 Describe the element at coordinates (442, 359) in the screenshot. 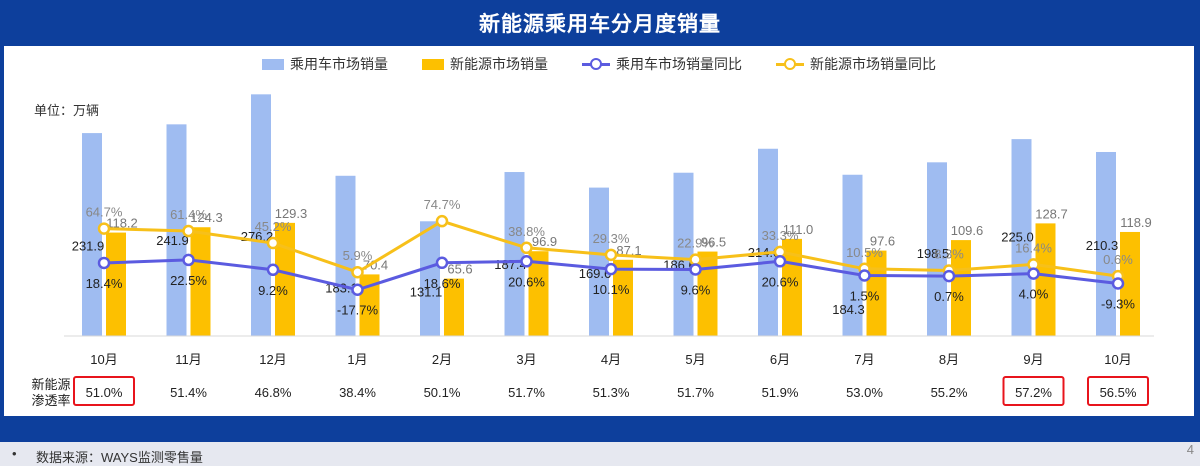

I see `category-label: 2月` at that location.